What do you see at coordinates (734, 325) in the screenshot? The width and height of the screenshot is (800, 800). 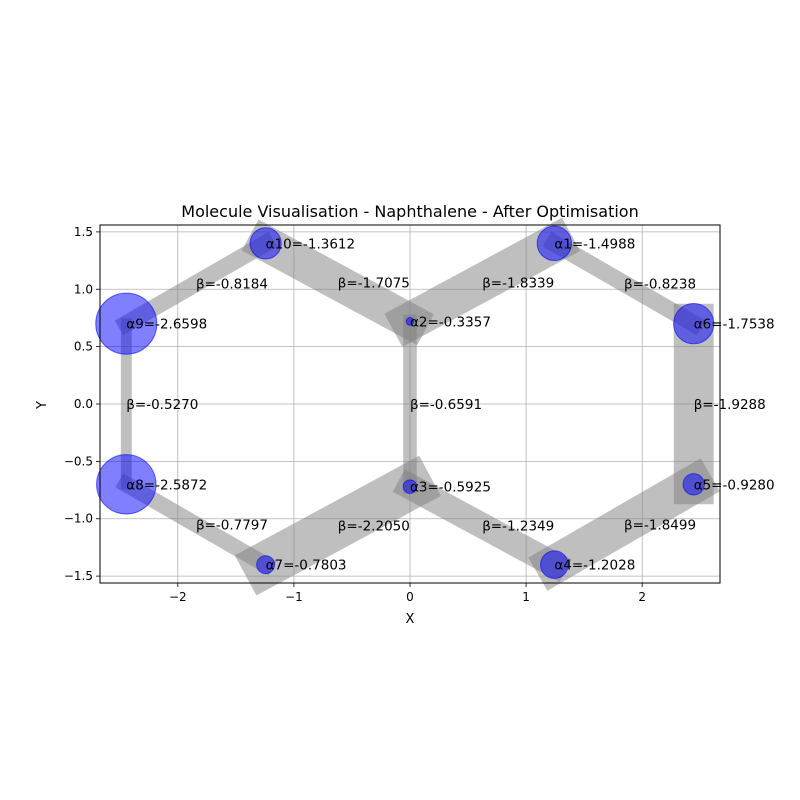 I see `atom-label-6: α6=-1.7538` at bounding box center [734, 325].